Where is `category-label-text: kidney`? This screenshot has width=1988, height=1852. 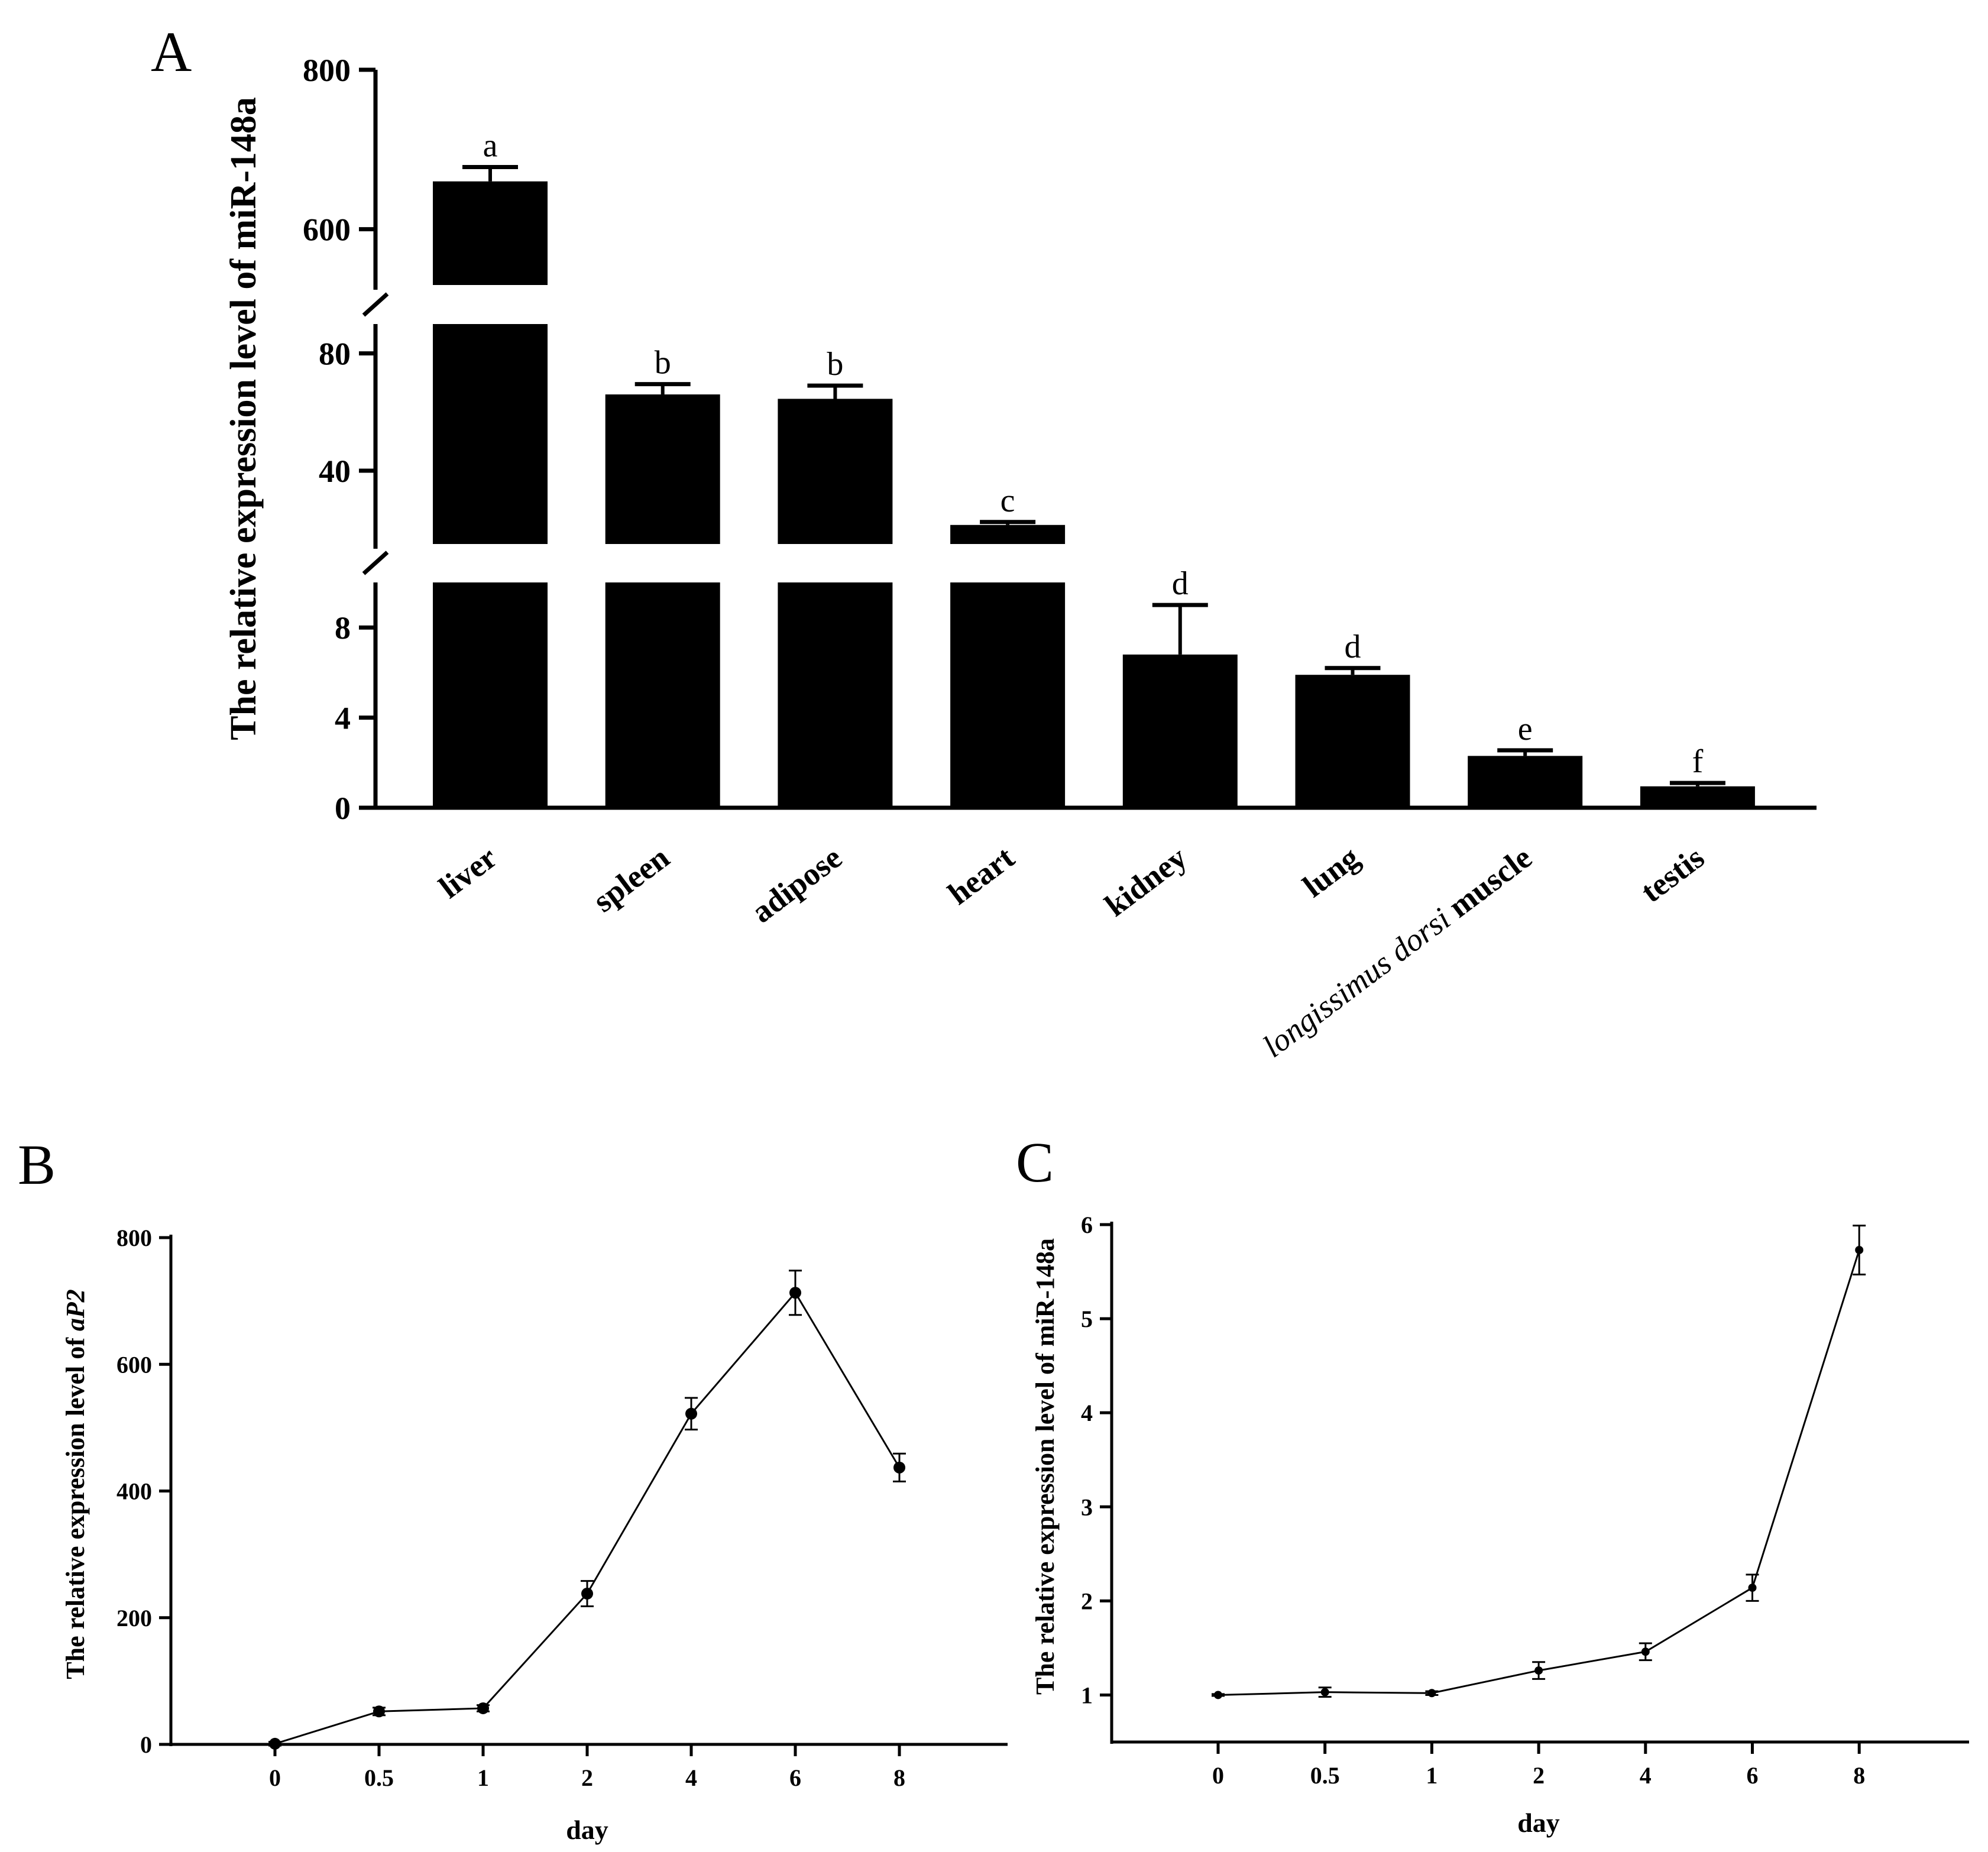
category-label-text: kidney is located at coordinates (1145, 882).